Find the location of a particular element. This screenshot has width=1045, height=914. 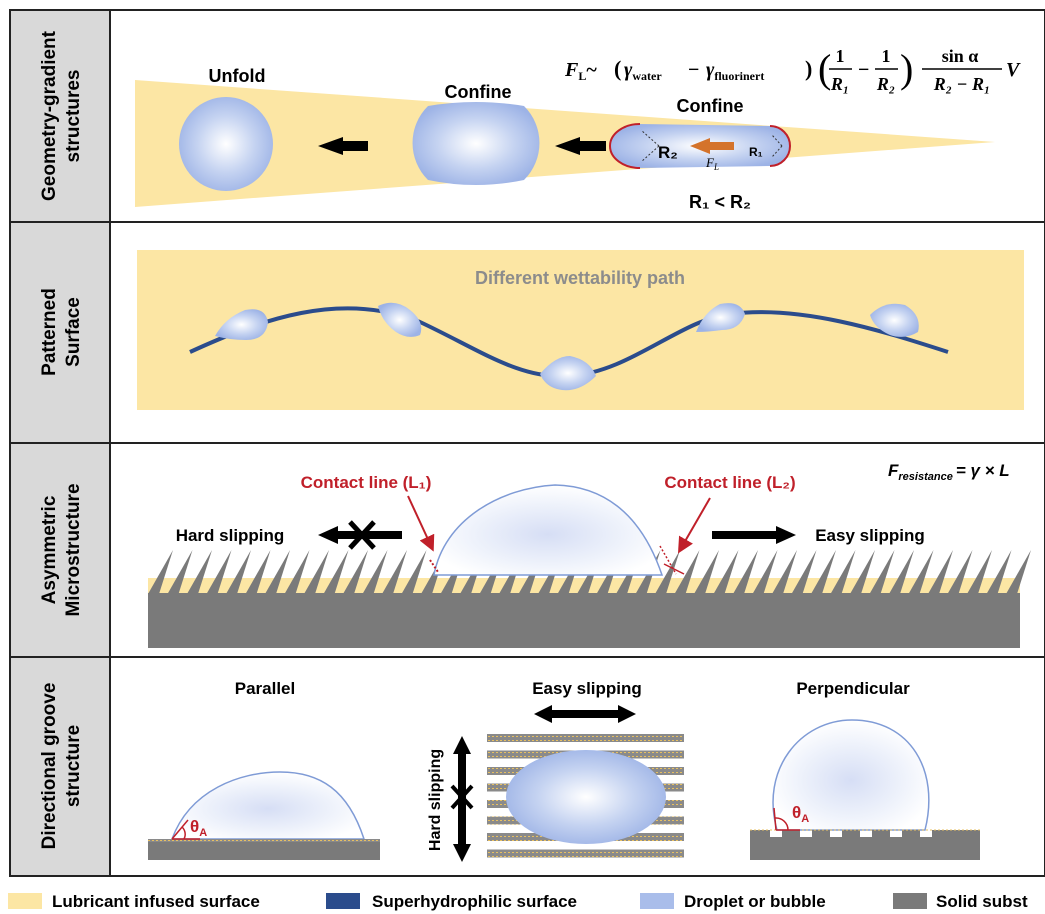

svg-text: Geometry-gradient is located at coordinates (49, 115).